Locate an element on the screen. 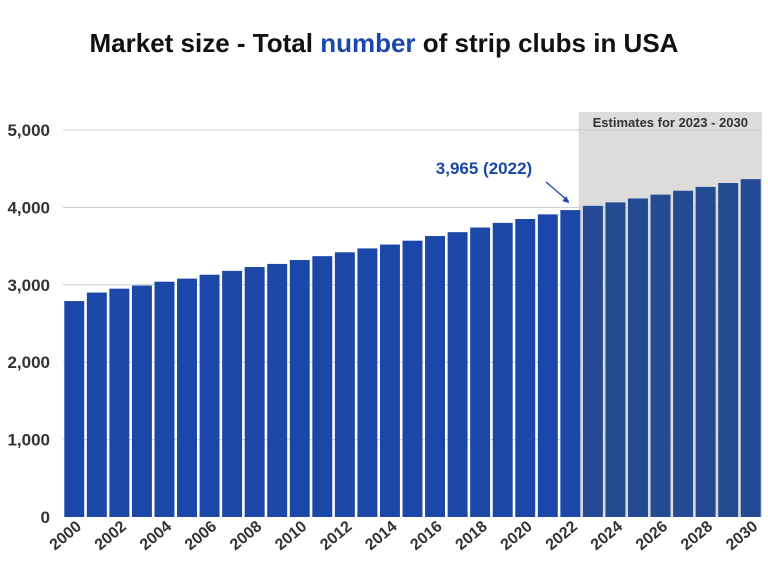 This screenshot has width=768, height=576. x-tick-label: 2022 is located at coordinates (562, 536).